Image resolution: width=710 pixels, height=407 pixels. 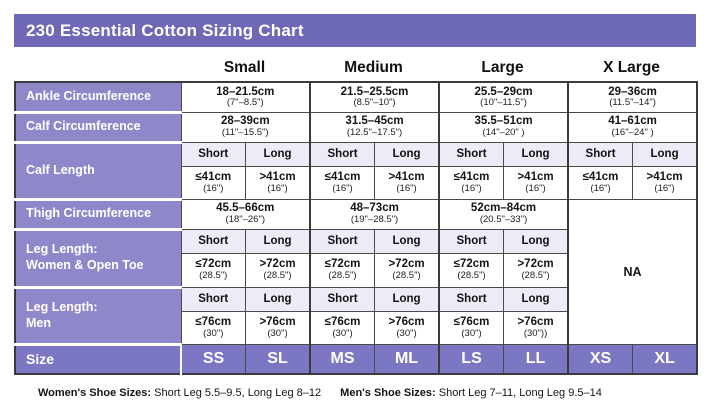 I want to click on cell-legwomen-large-short: ≤72cm (28.5"), so click(x=471, y=270).